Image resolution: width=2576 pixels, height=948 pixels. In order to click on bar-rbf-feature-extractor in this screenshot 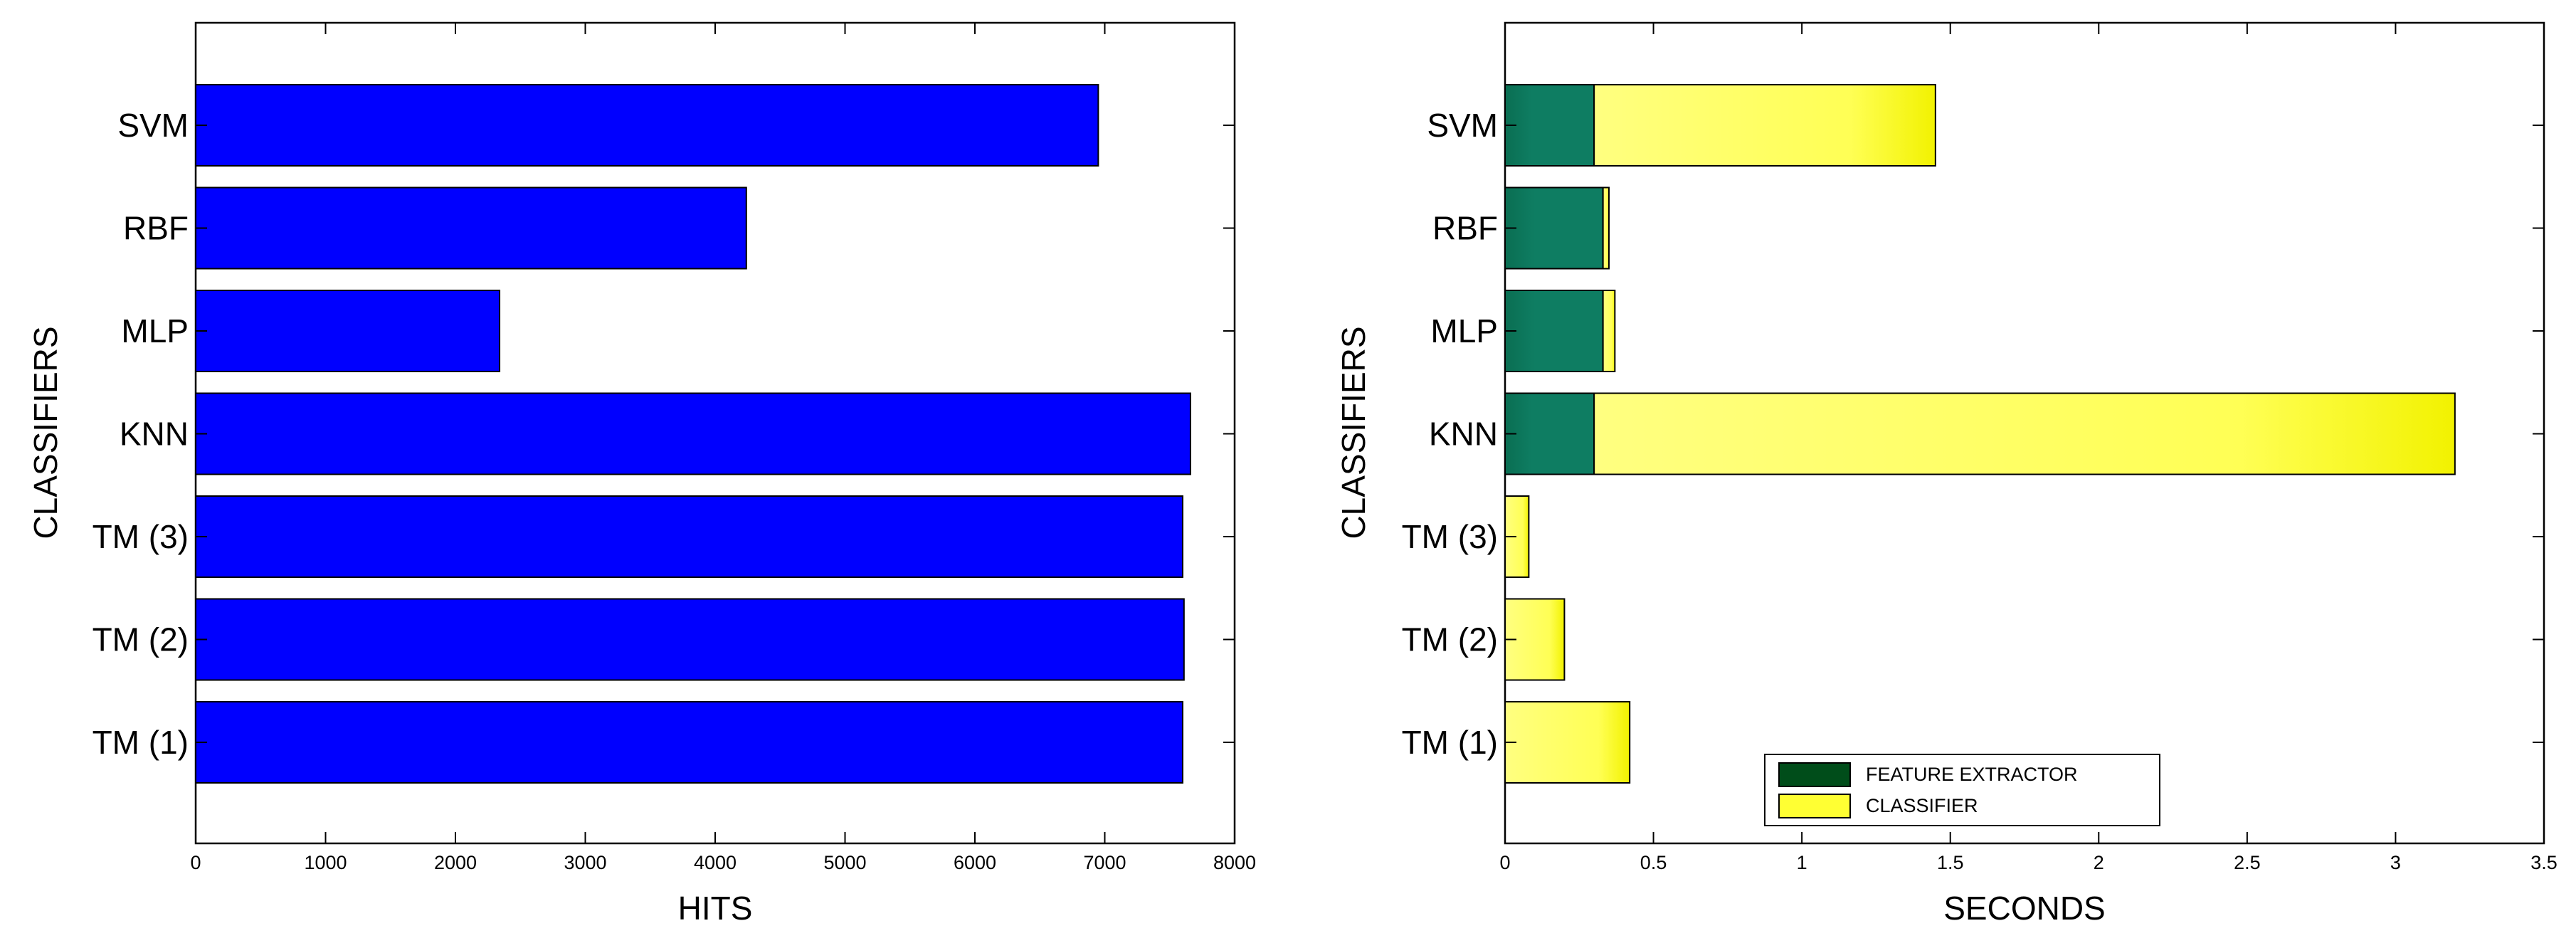, I will do `click(1554, 228)`.